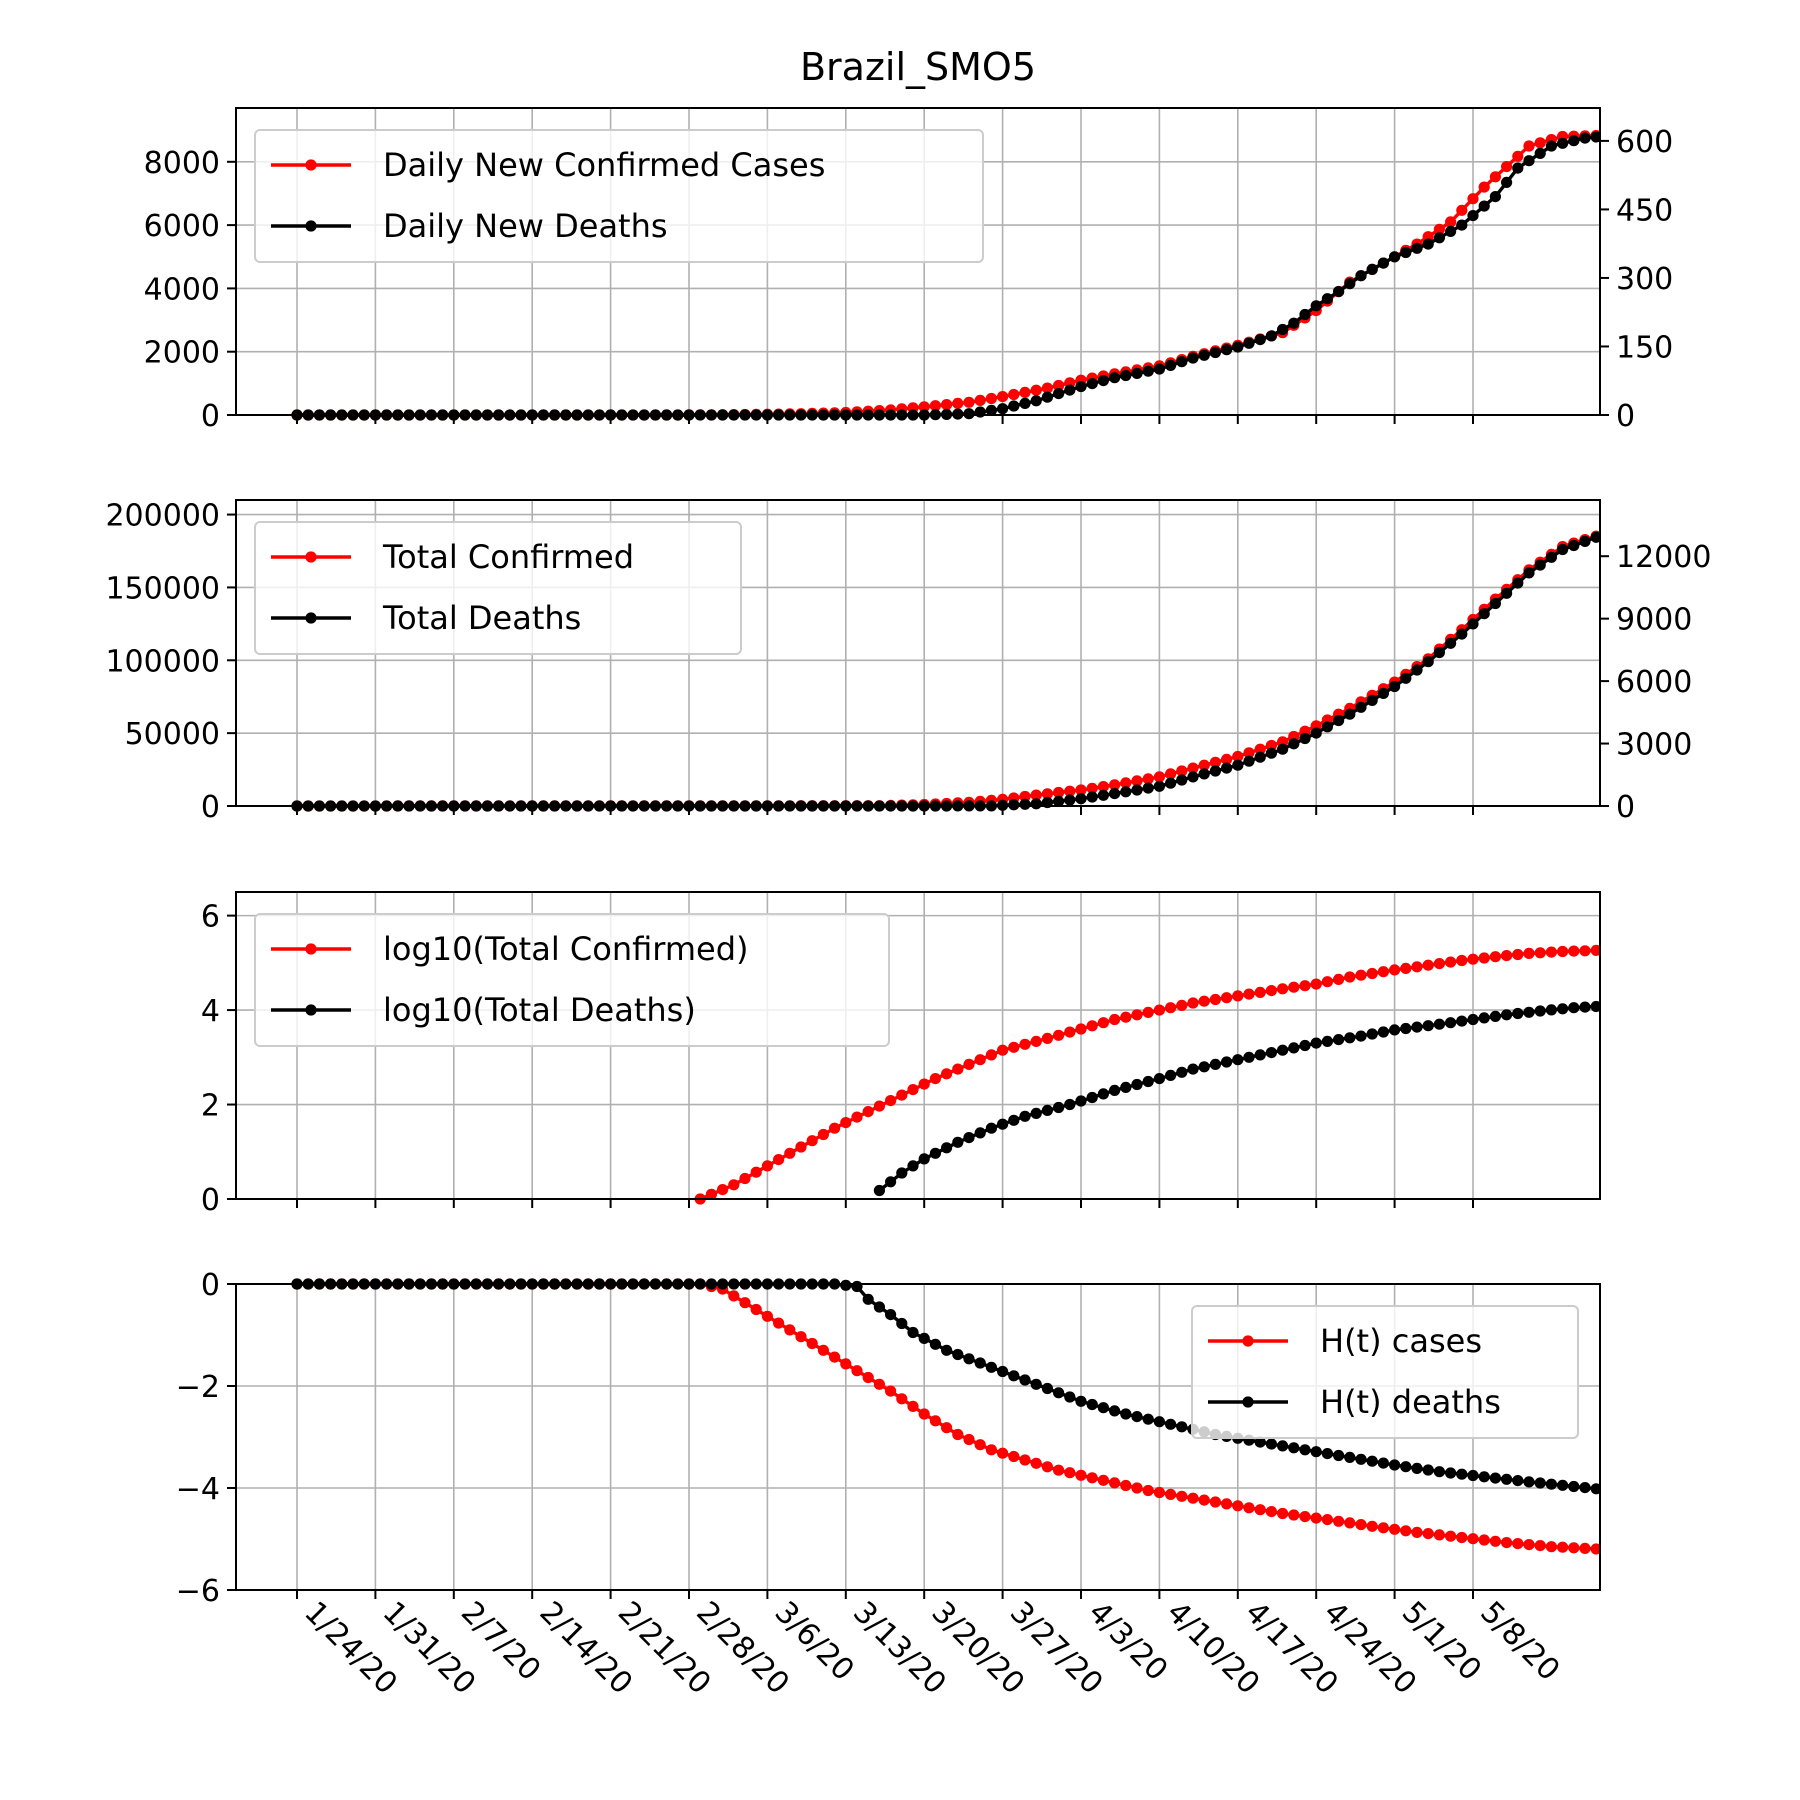  I want to click on y-tick-label: 0, so click(210, 416).